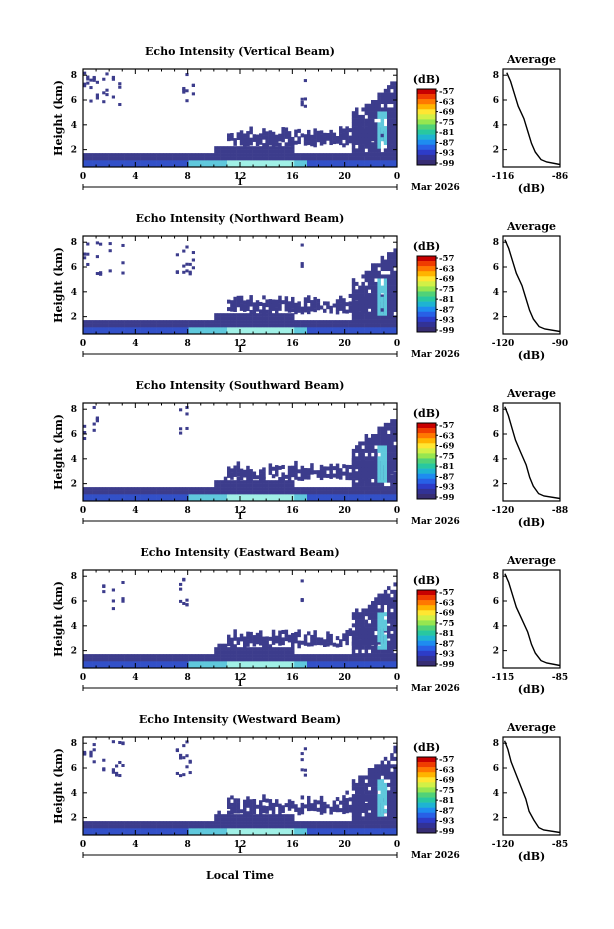 The image size is (614, 929). What do you see at coordinates (426, 461) in the screenshot?
I see `colorbar-frame` at bounding box center [426, 461].